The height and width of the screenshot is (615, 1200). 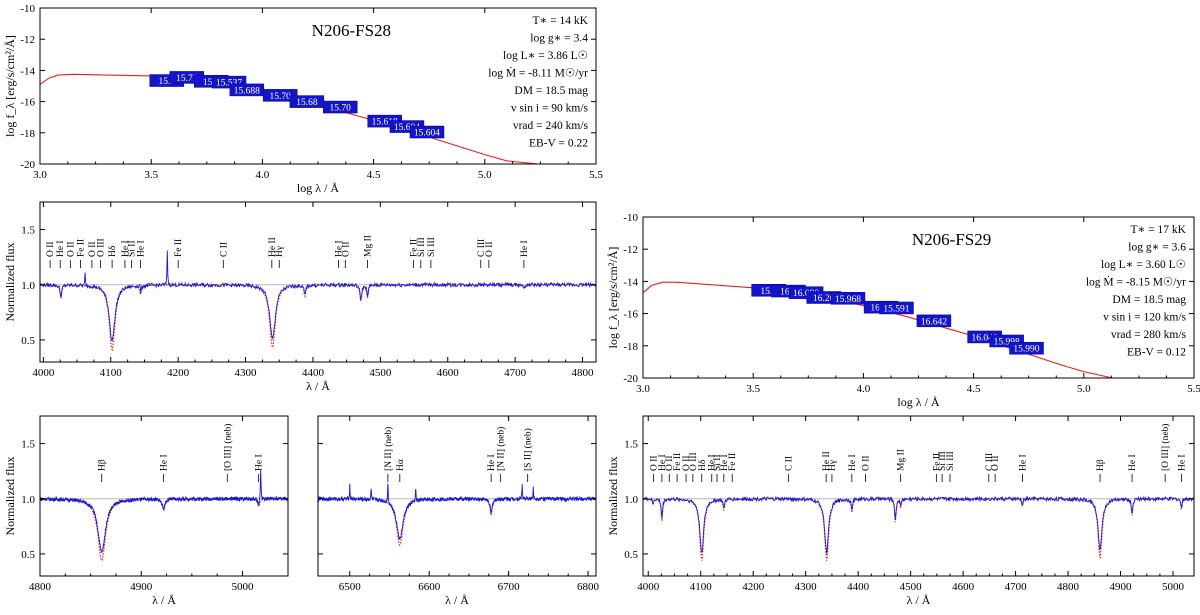 What do you see at coordinates (485, 175) in the screenshot?
I see `x-tick-label: 5.0` at bounding box center [485, 175].